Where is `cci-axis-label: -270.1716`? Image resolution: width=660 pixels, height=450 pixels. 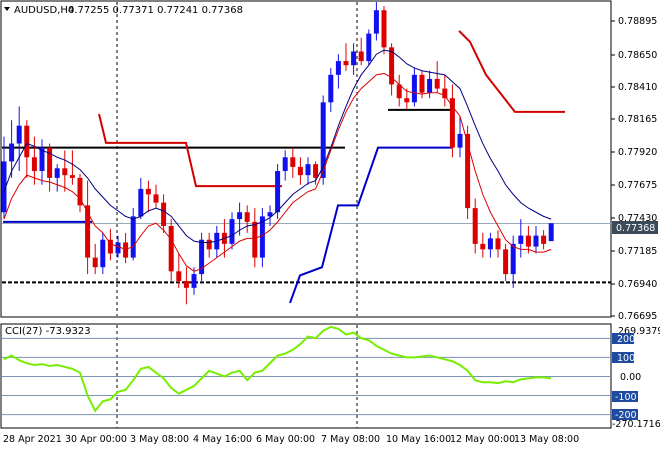 cci-axis-label: -270.1716 is located at coordinates (636, 424).